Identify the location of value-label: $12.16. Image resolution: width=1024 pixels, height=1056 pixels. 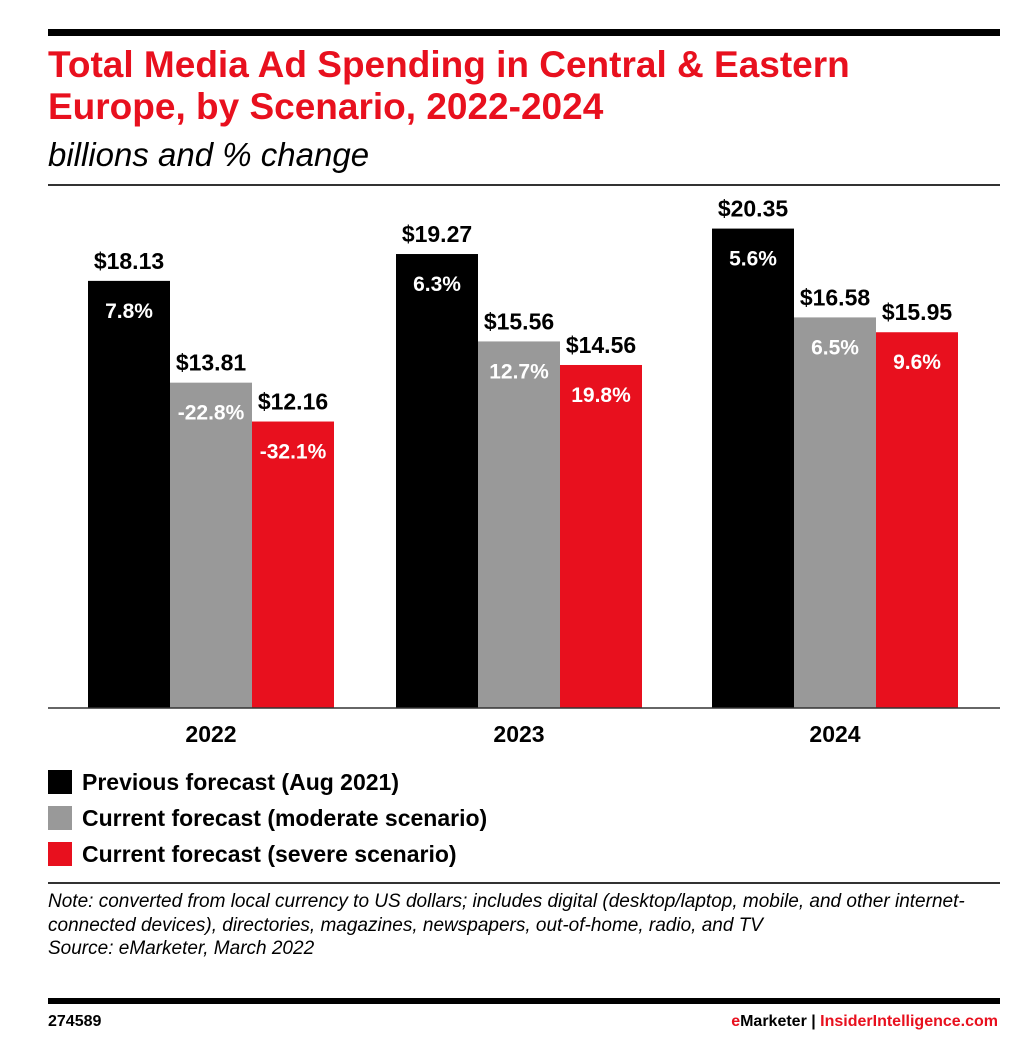
(293, 402).